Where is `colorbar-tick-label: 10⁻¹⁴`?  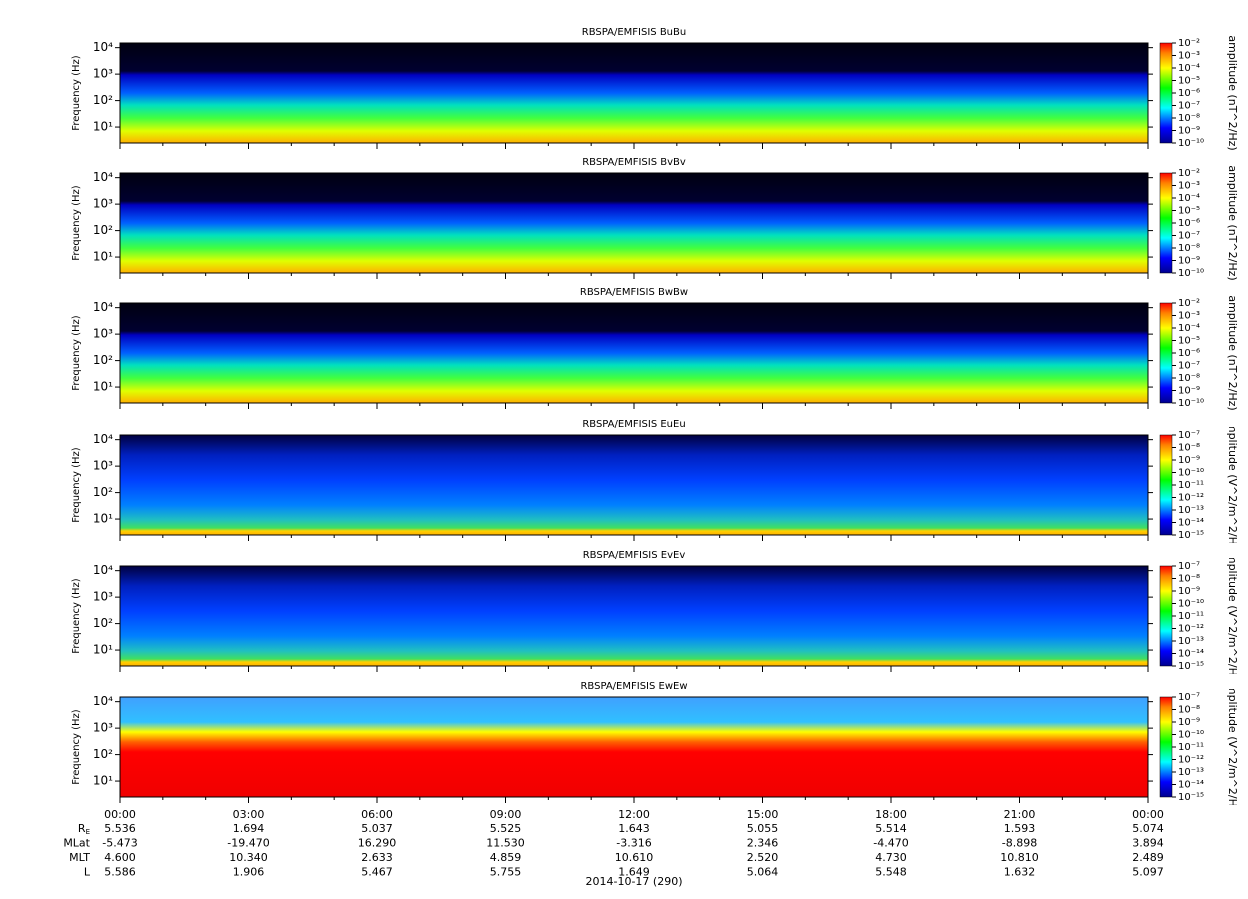
colorbar-tick-label: 10⁻¹⁴ is located at coordinates (1191, 654).